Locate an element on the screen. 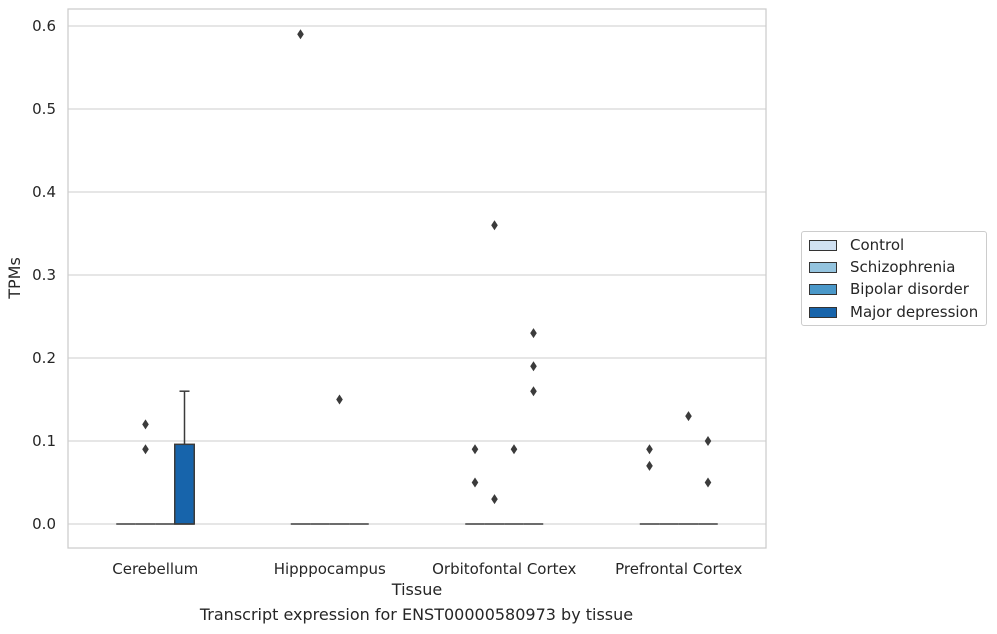 The height and width of the screenshot is (634, 997). x-tick-label: Hipppocampus is located at coordinates (330, 569).